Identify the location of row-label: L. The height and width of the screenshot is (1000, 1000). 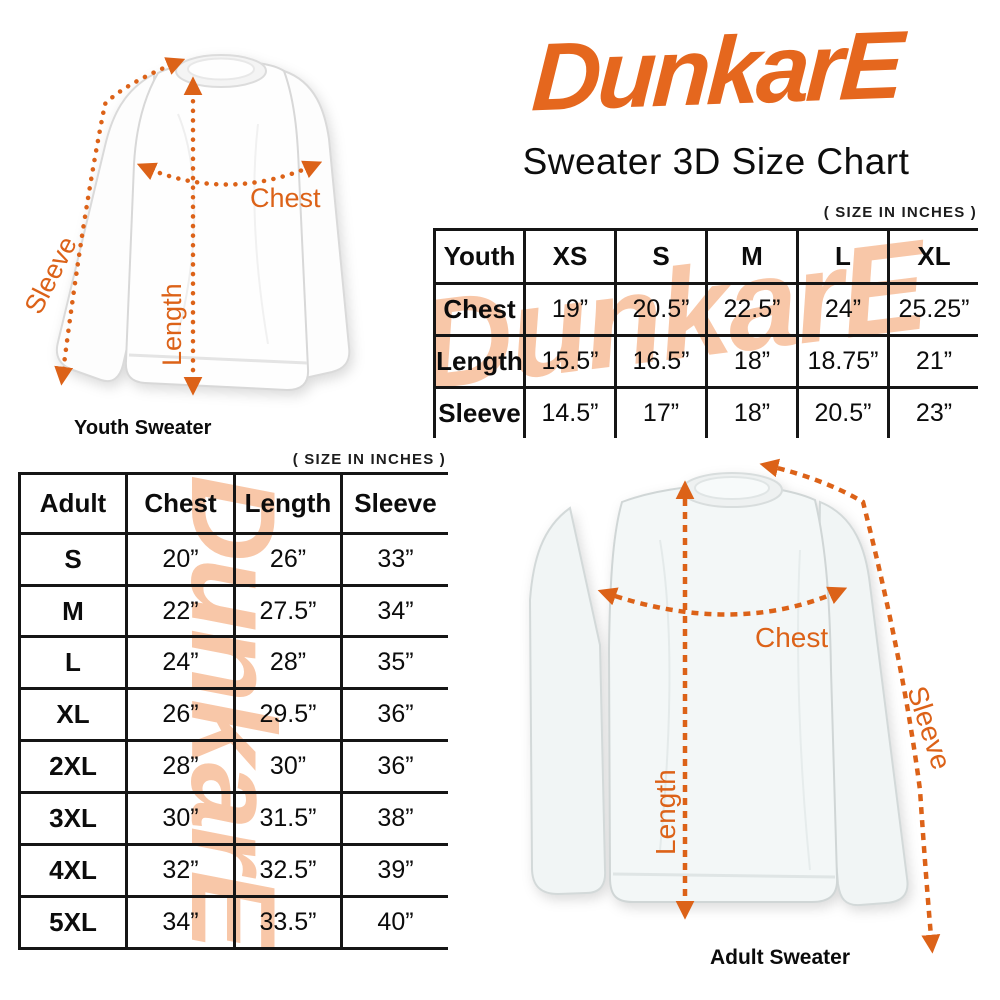
(73, 663).